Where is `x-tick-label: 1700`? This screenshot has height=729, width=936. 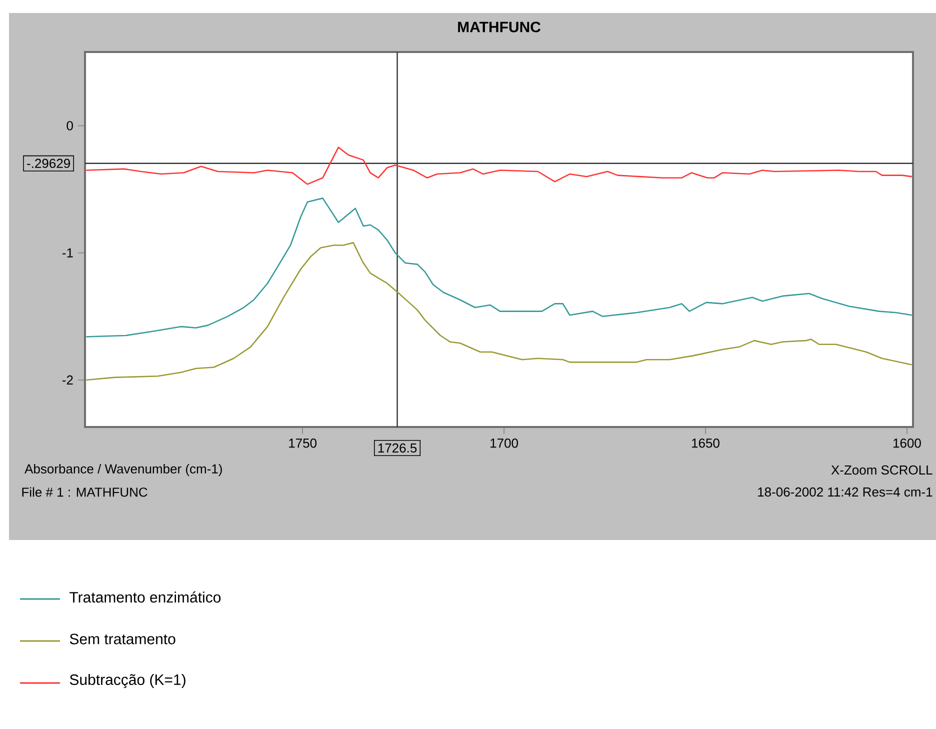
x-tick-label: 1700 is located at coordinates (504, 443).